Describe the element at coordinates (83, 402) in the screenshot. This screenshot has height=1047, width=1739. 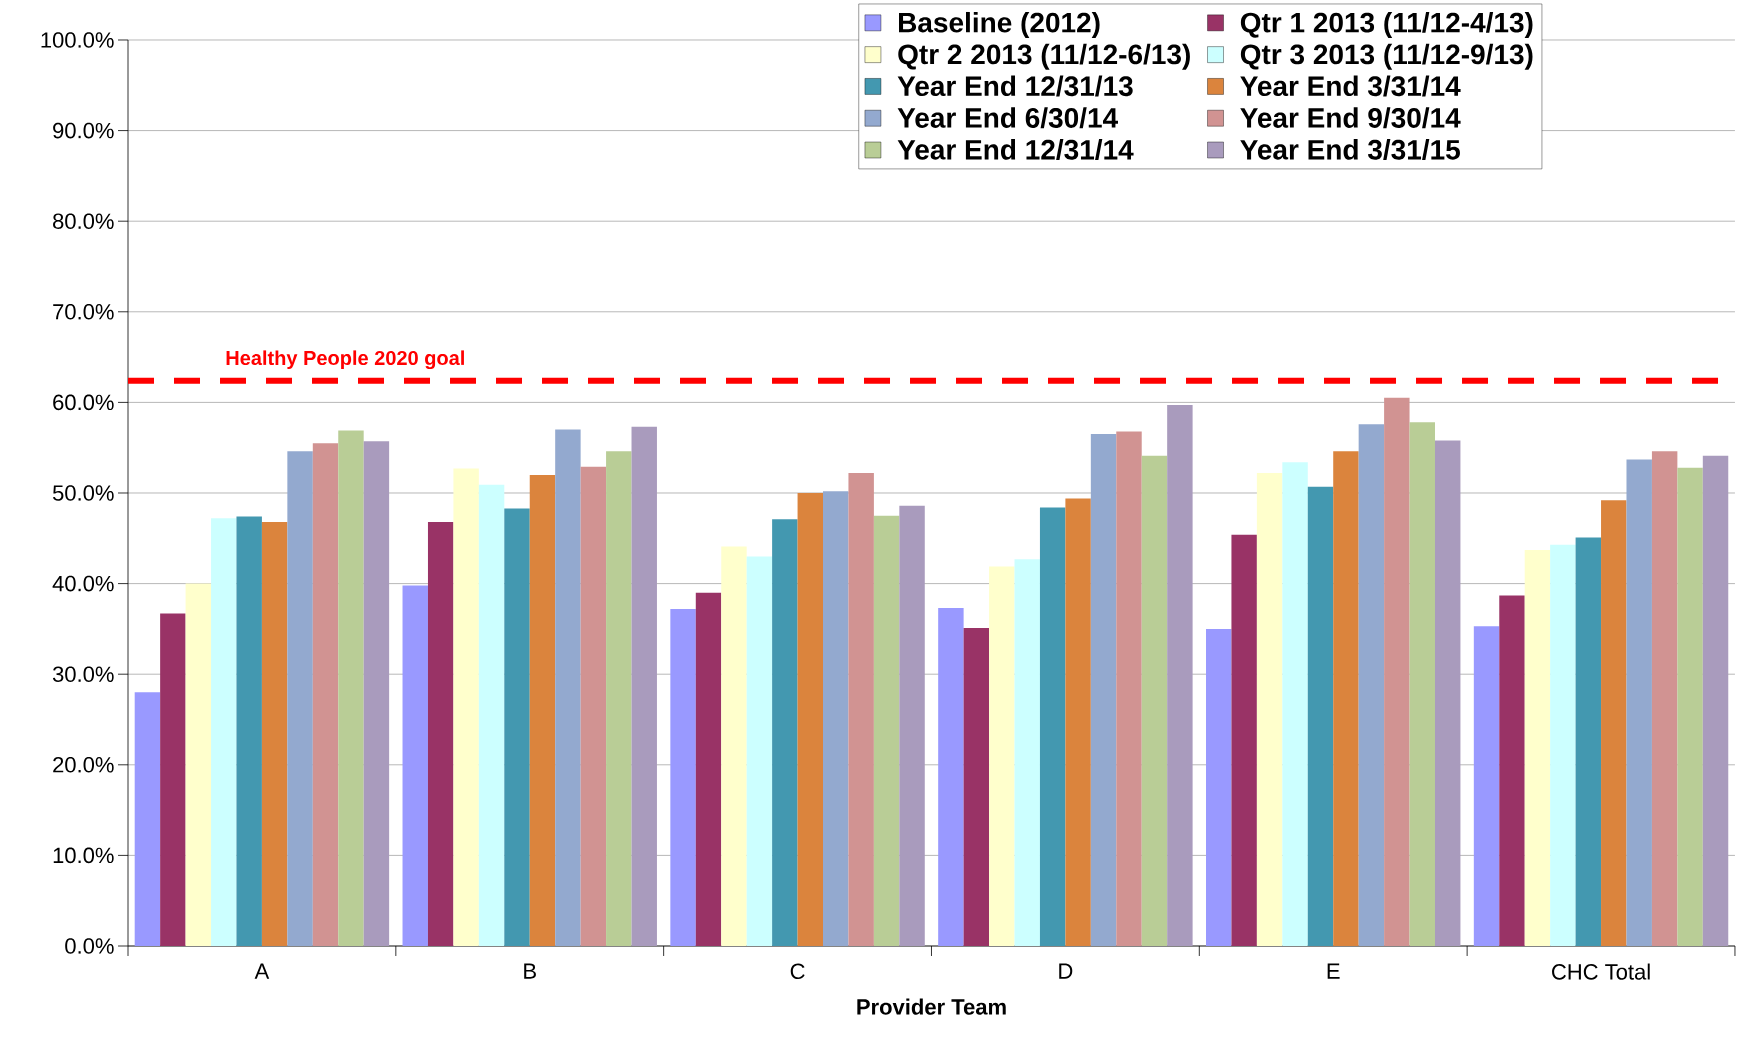
I see `y-tick-label: 60.0%` at that location.